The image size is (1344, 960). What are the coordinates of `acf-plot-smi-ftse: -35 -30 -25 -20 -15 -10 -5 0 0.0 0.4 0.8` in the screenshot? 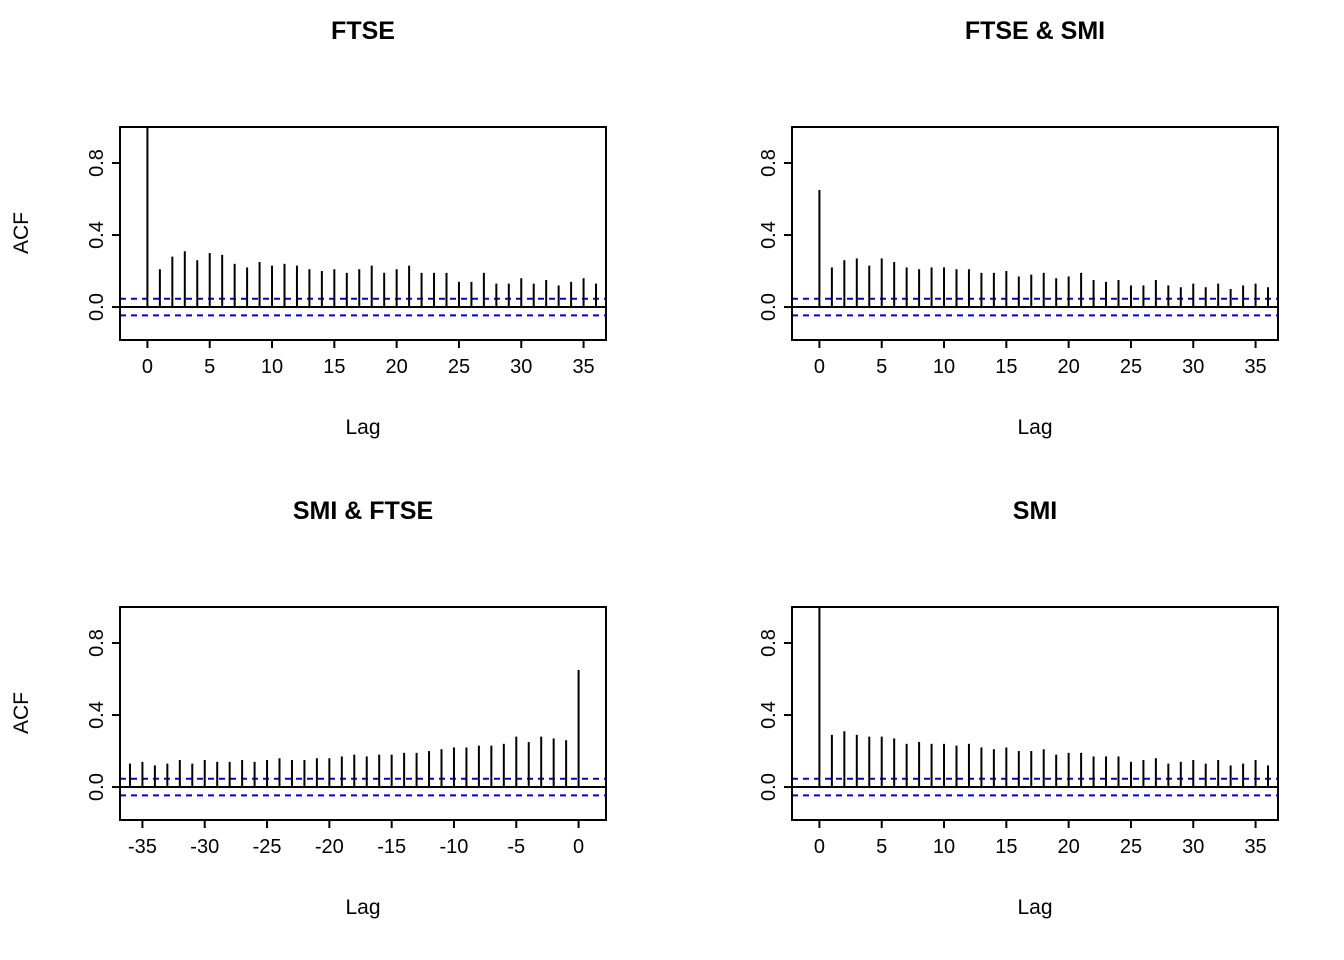 It's located at (346, 732).